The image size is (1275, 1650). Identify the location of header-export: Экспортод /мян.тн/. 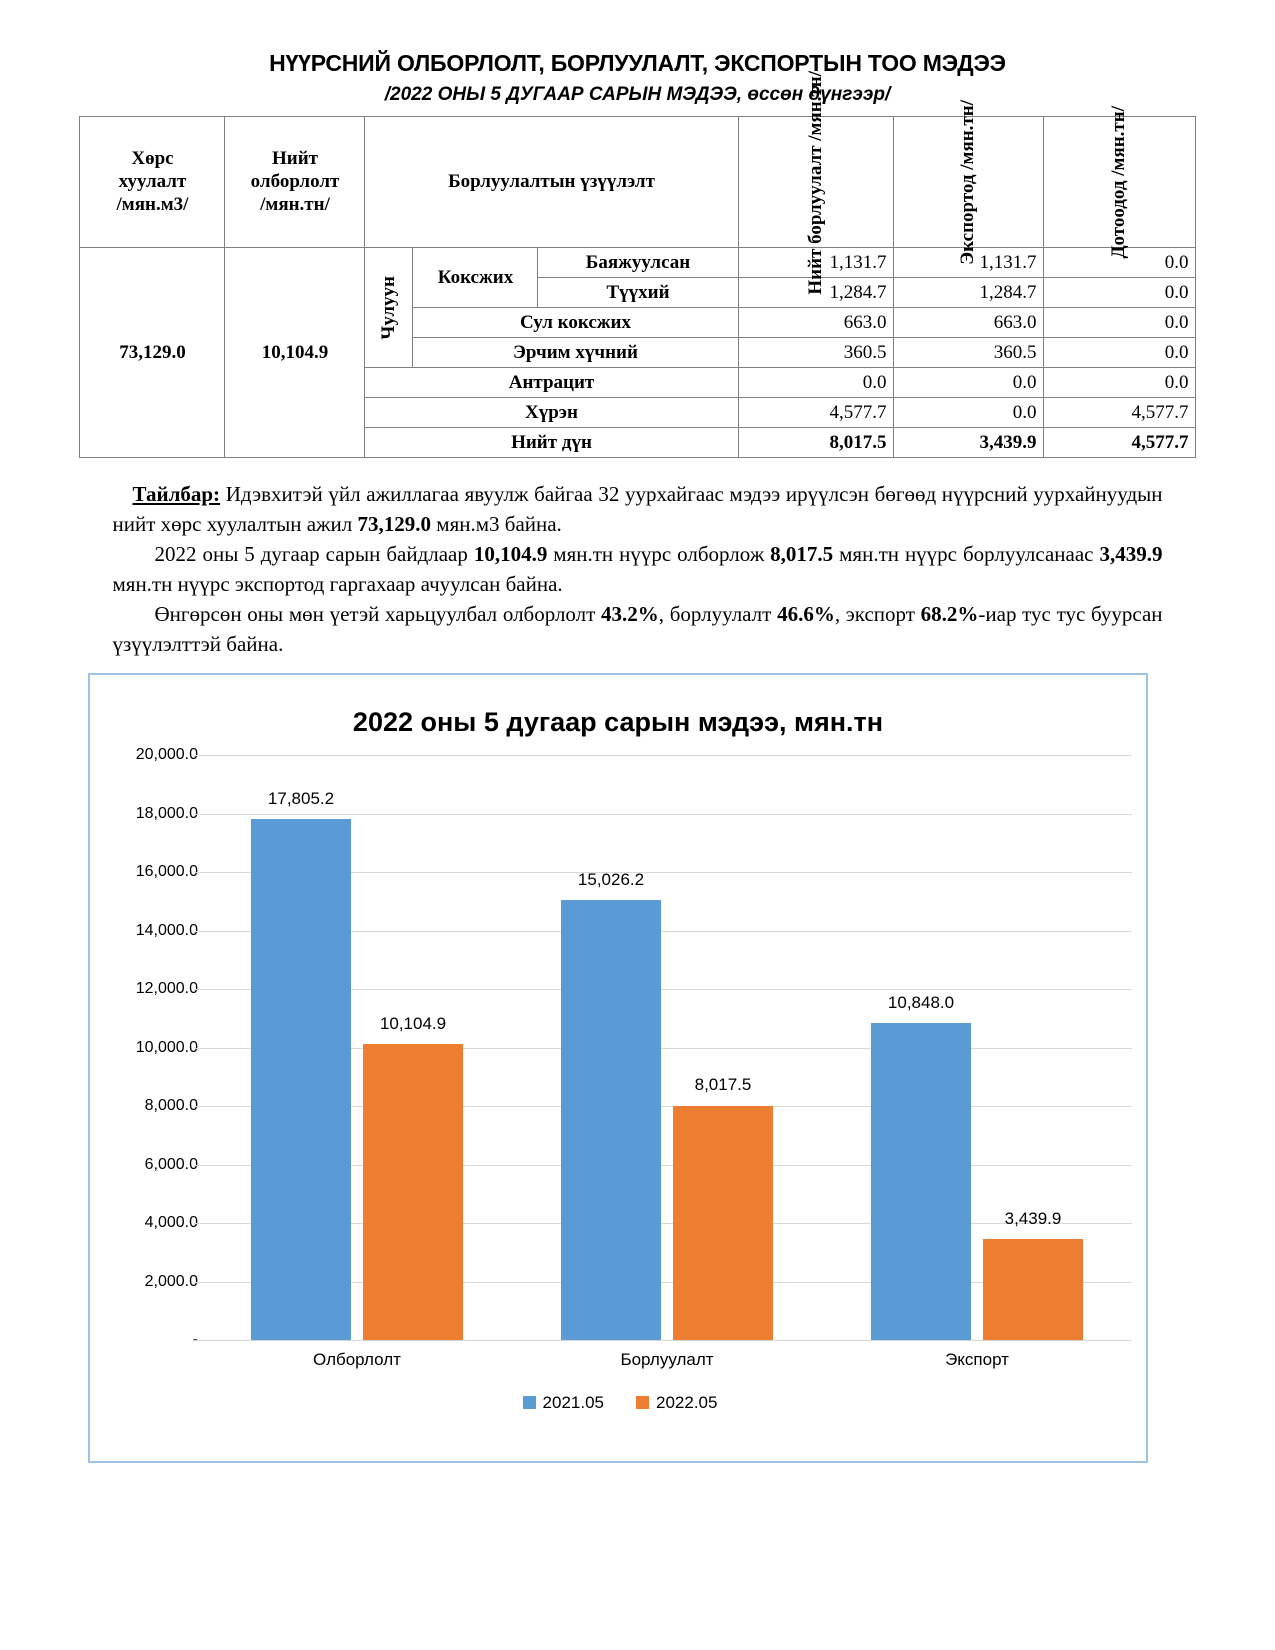
(968, 182).